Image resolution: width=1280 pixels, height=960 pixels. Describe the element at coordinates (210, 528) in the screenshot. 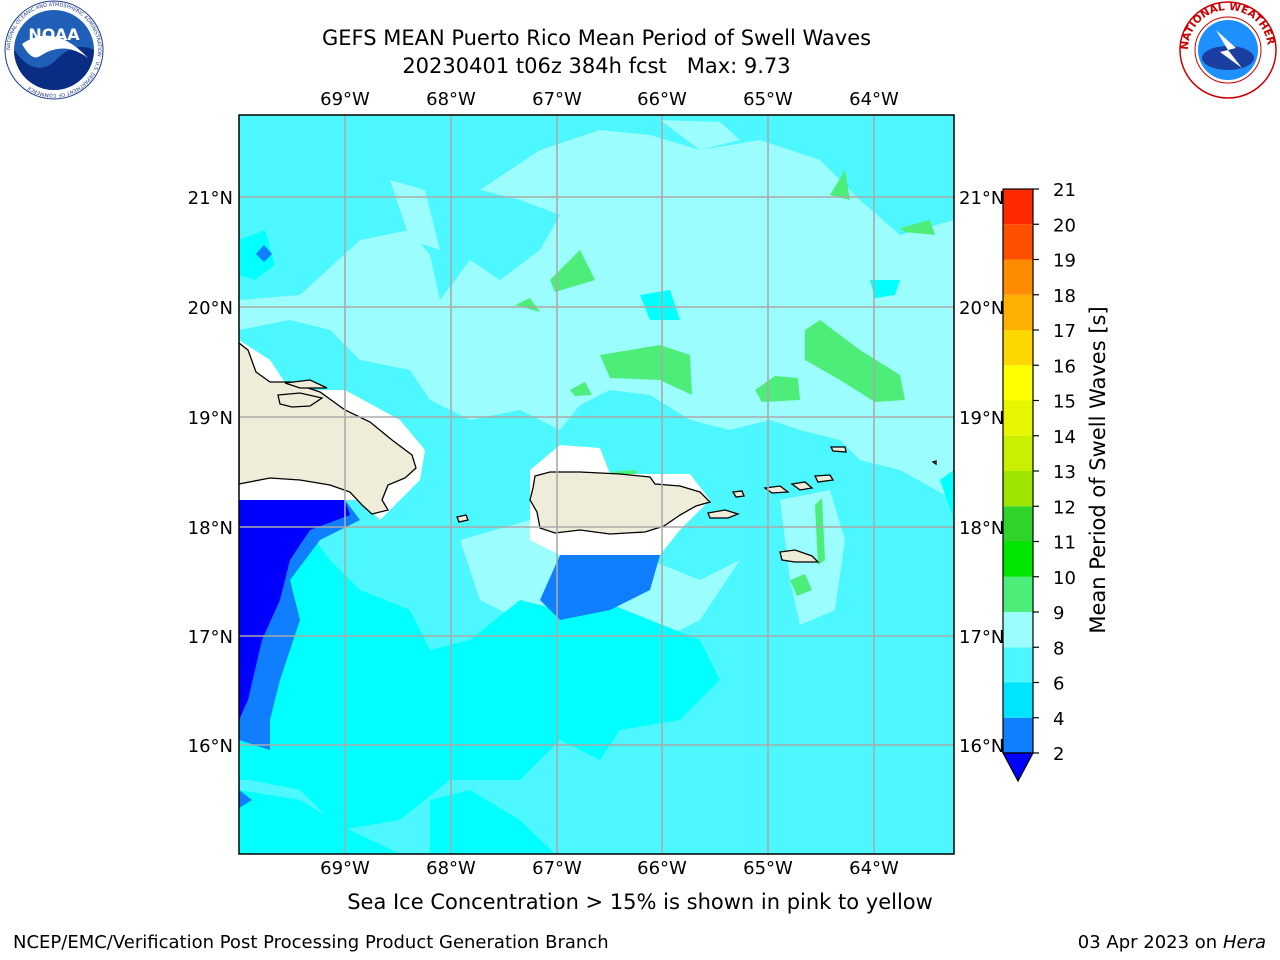

I see `lat-label-left: 18°N` at that location.